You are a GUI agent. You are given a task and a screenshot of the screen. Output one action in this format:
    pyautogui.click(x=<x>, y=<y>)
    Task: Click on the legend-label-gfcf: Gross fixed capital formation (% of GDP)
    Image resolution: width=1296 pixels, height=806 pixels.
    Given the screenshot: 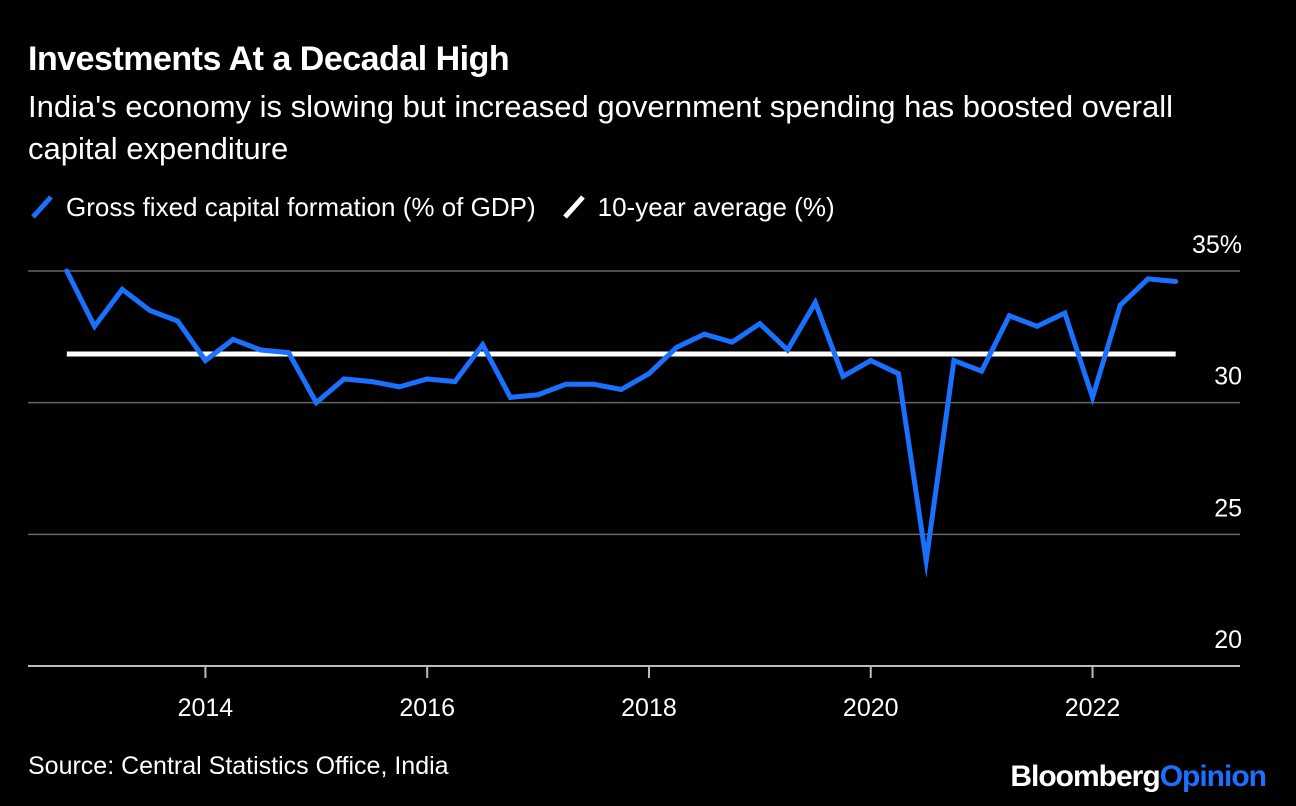 What is the action you would take?
    pyautogui.click(x=301, y=206)
    